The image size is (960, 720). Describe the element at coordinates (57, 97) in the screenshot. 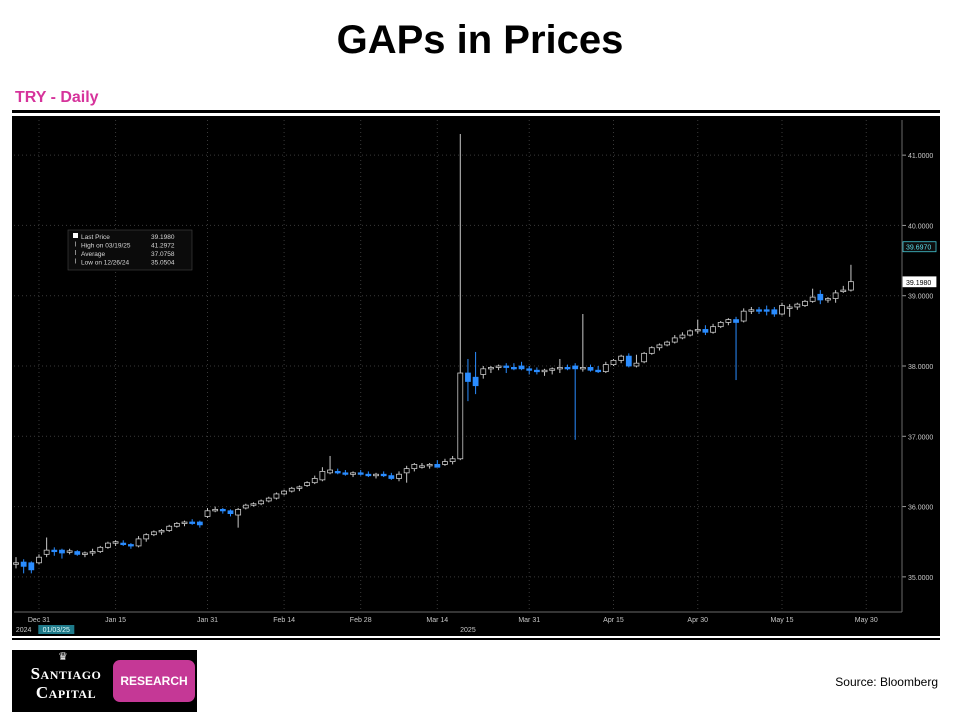

I see `chart-caption: TRY - Daily` at that location.